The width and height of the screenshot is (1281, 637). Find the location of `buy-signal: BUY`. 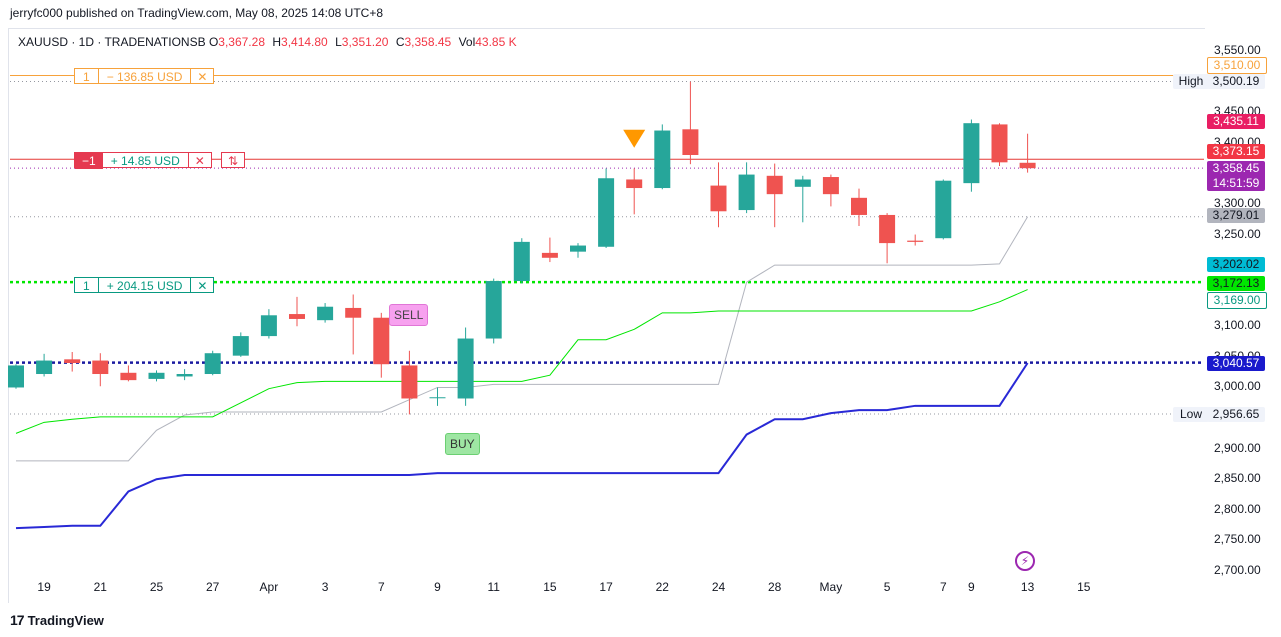

buy-signal: BUY is located at coordinates (462, 444).